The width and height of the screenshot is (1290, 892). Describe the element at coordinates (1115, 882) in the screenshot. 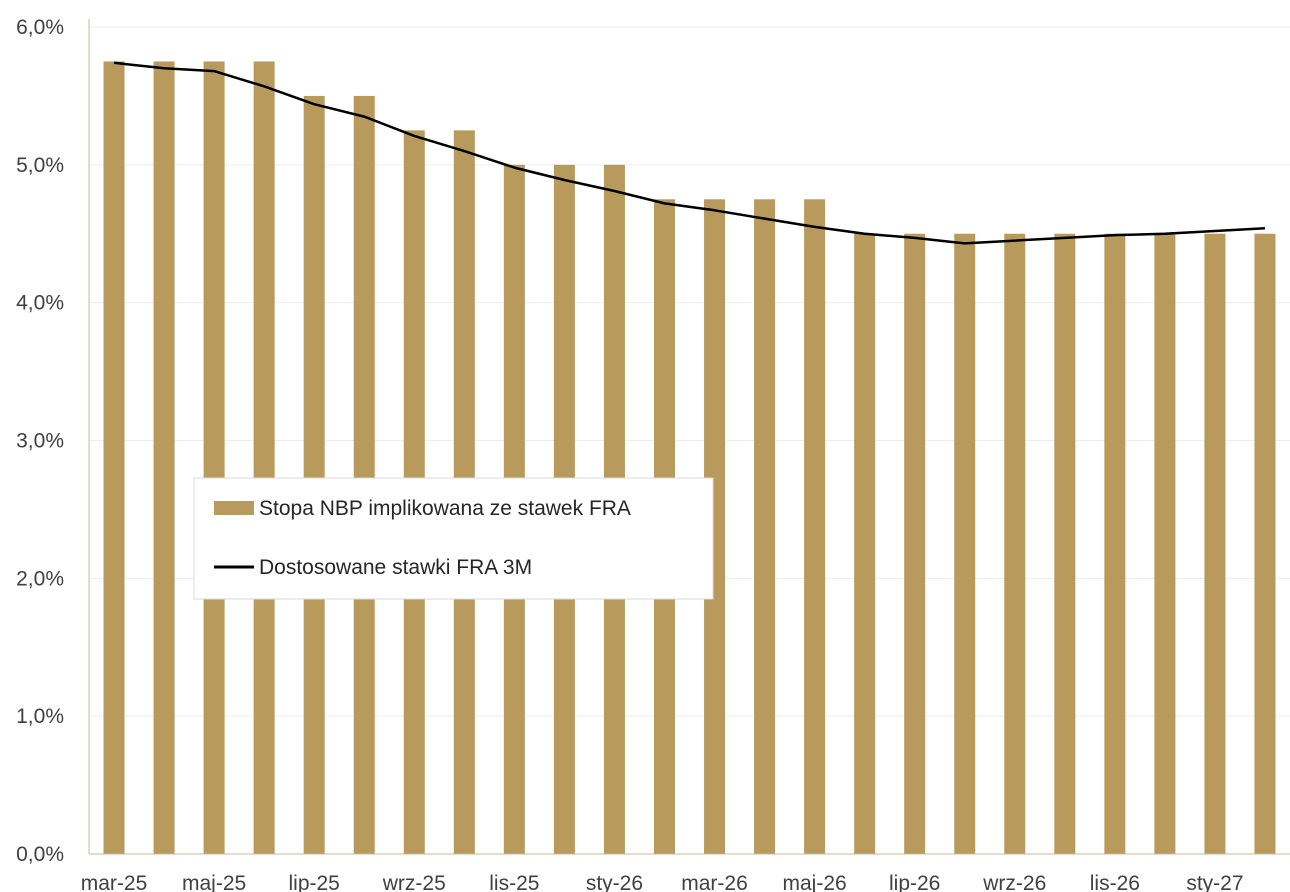

I see `x-tick-label: lis-26` at that location.